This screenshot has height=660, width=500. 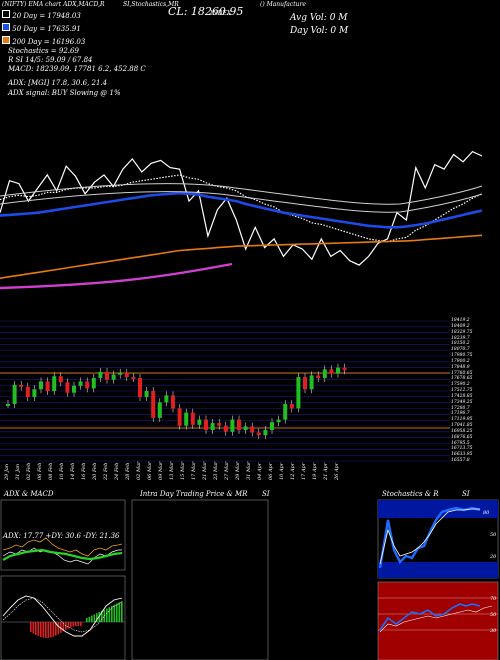 What do you see at coordinates (462, 449) in the screenshot?
I see `price-tick-label: 16713.75` at bounding box center [462, 449].